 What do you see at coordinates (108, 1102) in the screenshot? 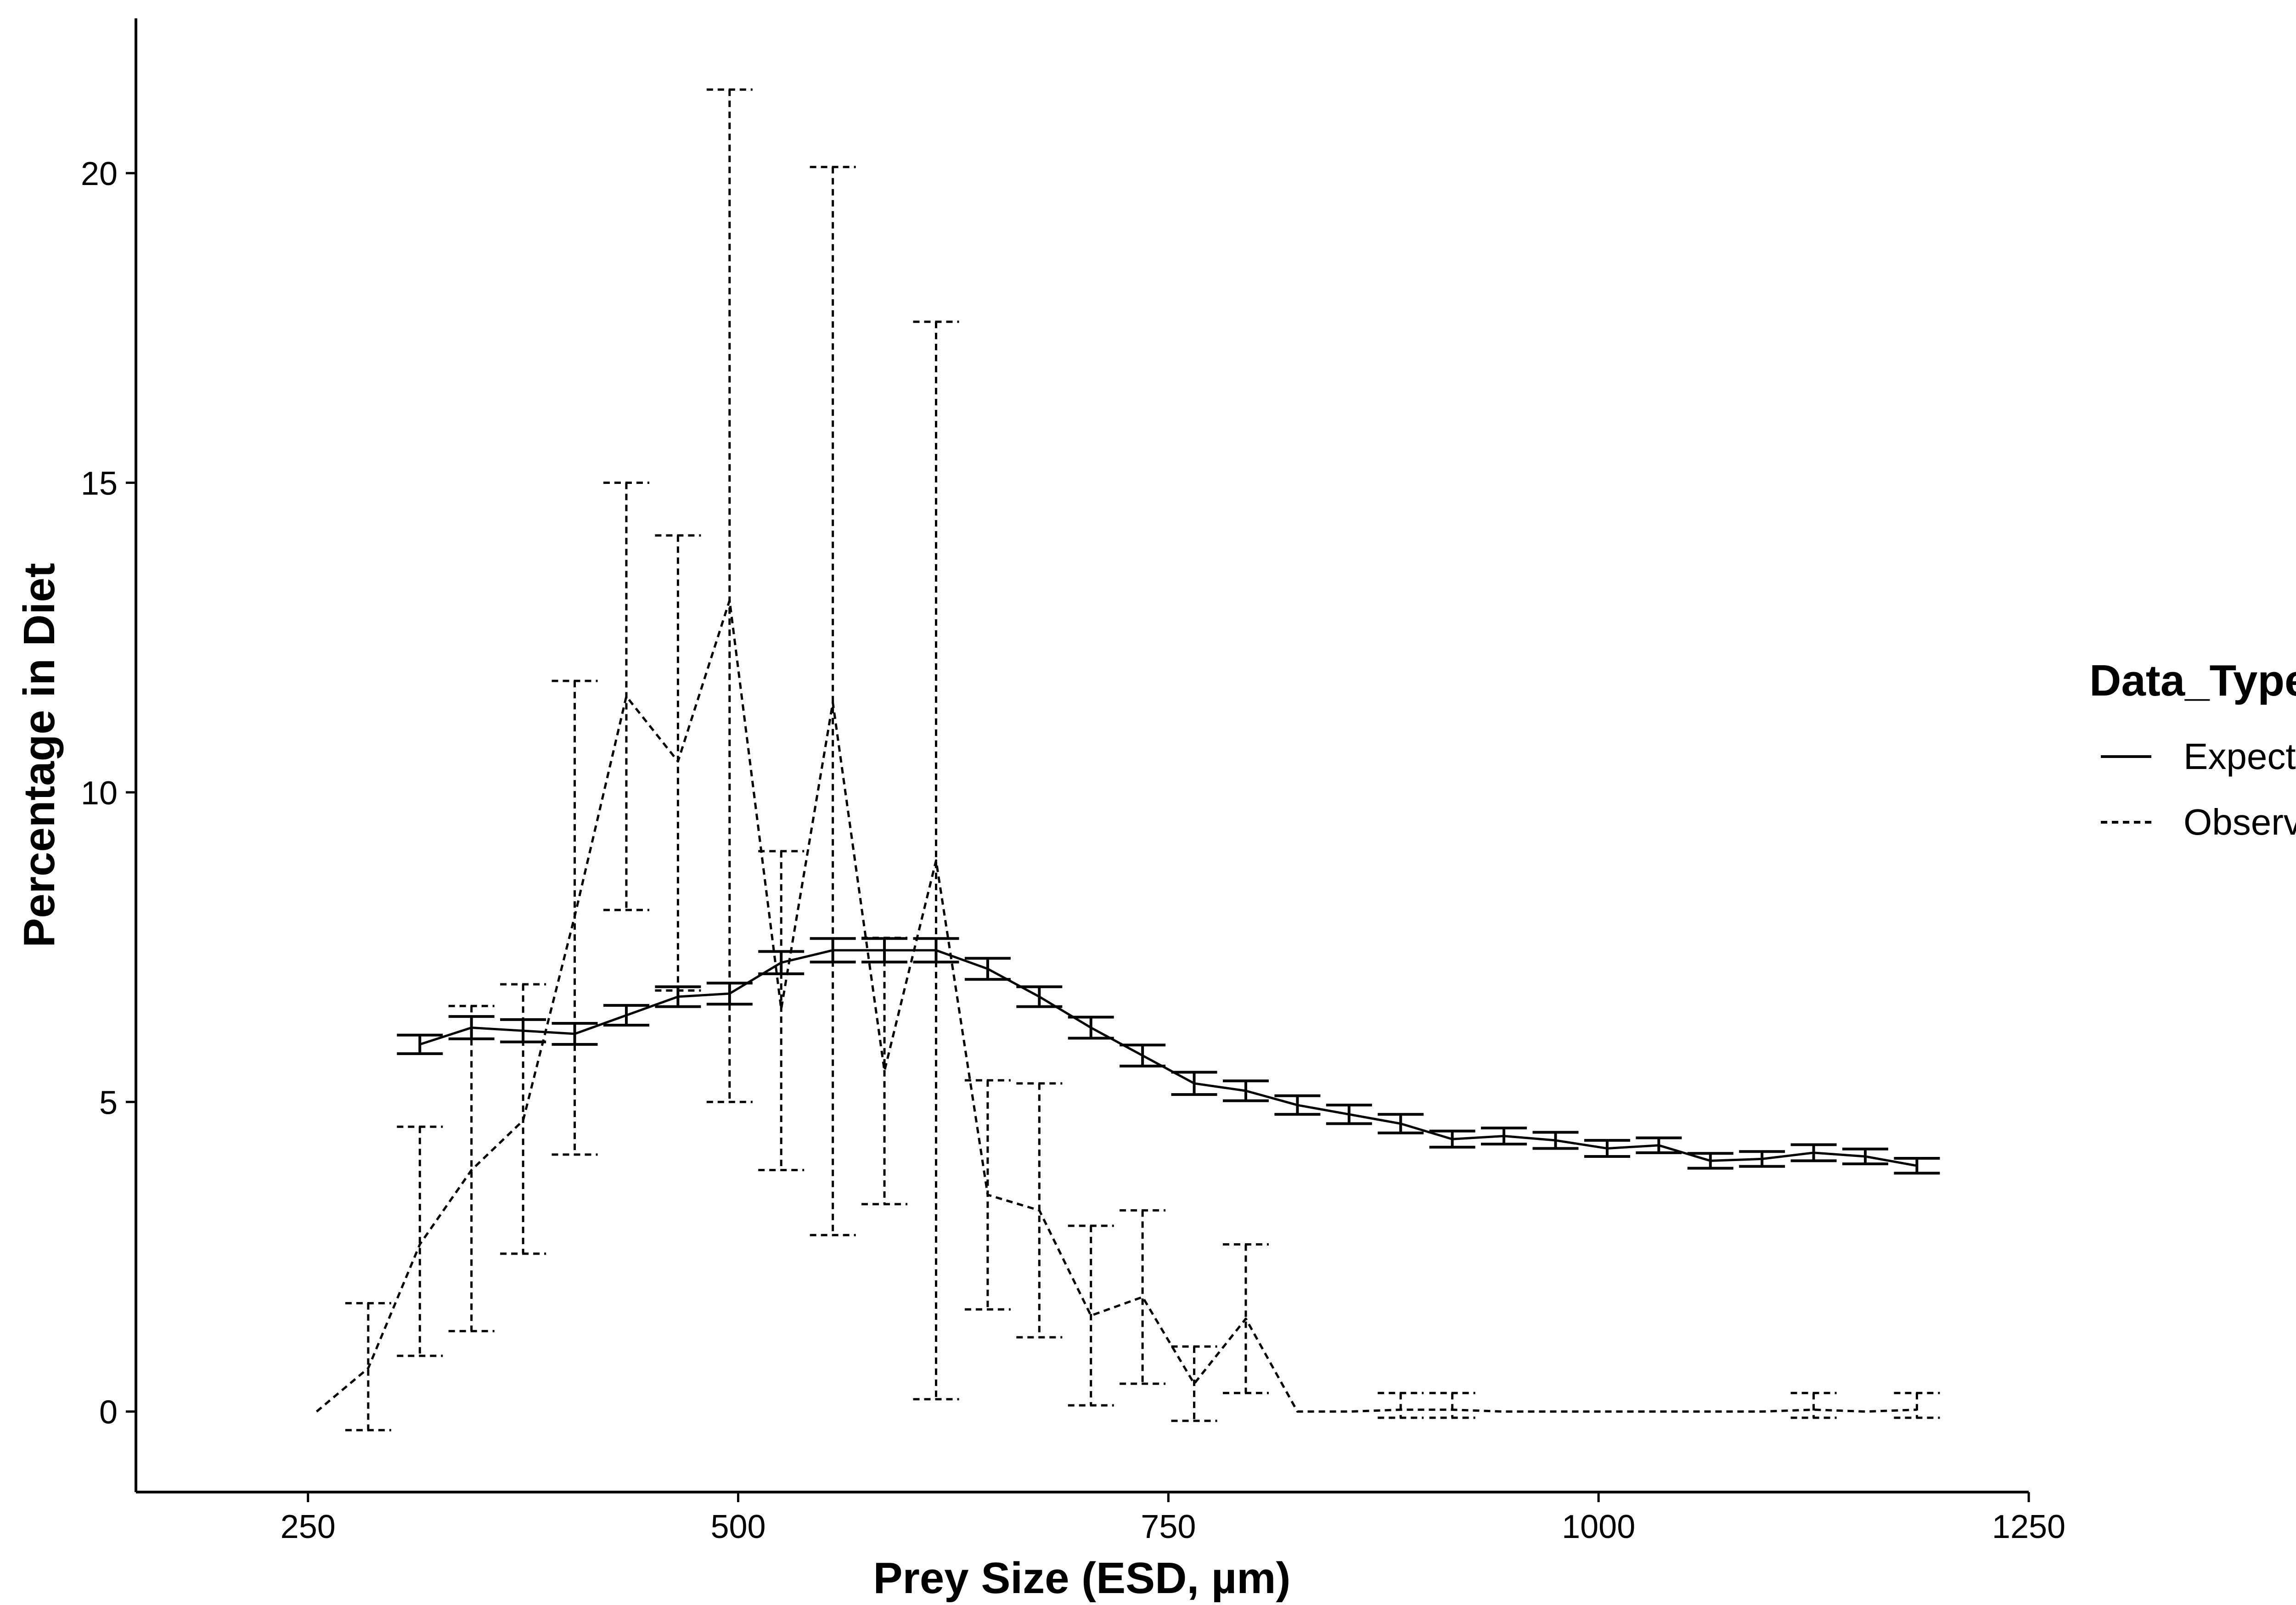
I see `y-tick-label: 5` at bounding box center [108, 1102].